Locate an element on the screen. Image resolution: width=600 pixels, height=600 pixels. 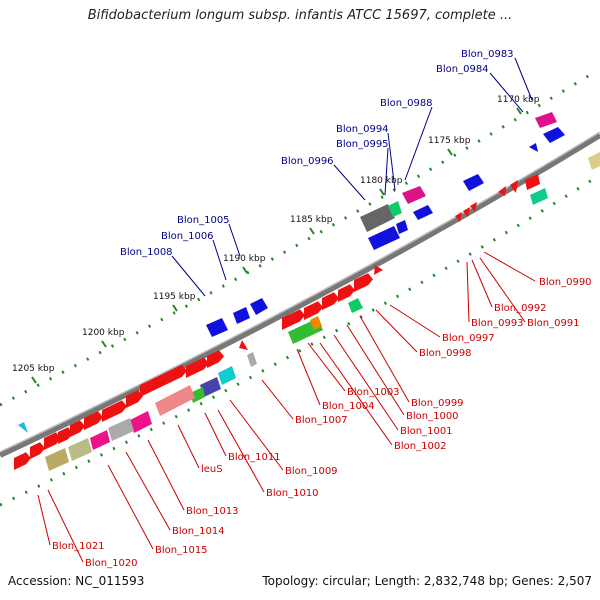
gene-label-upper: Blon_0988 is located at coordinates (406, 103).